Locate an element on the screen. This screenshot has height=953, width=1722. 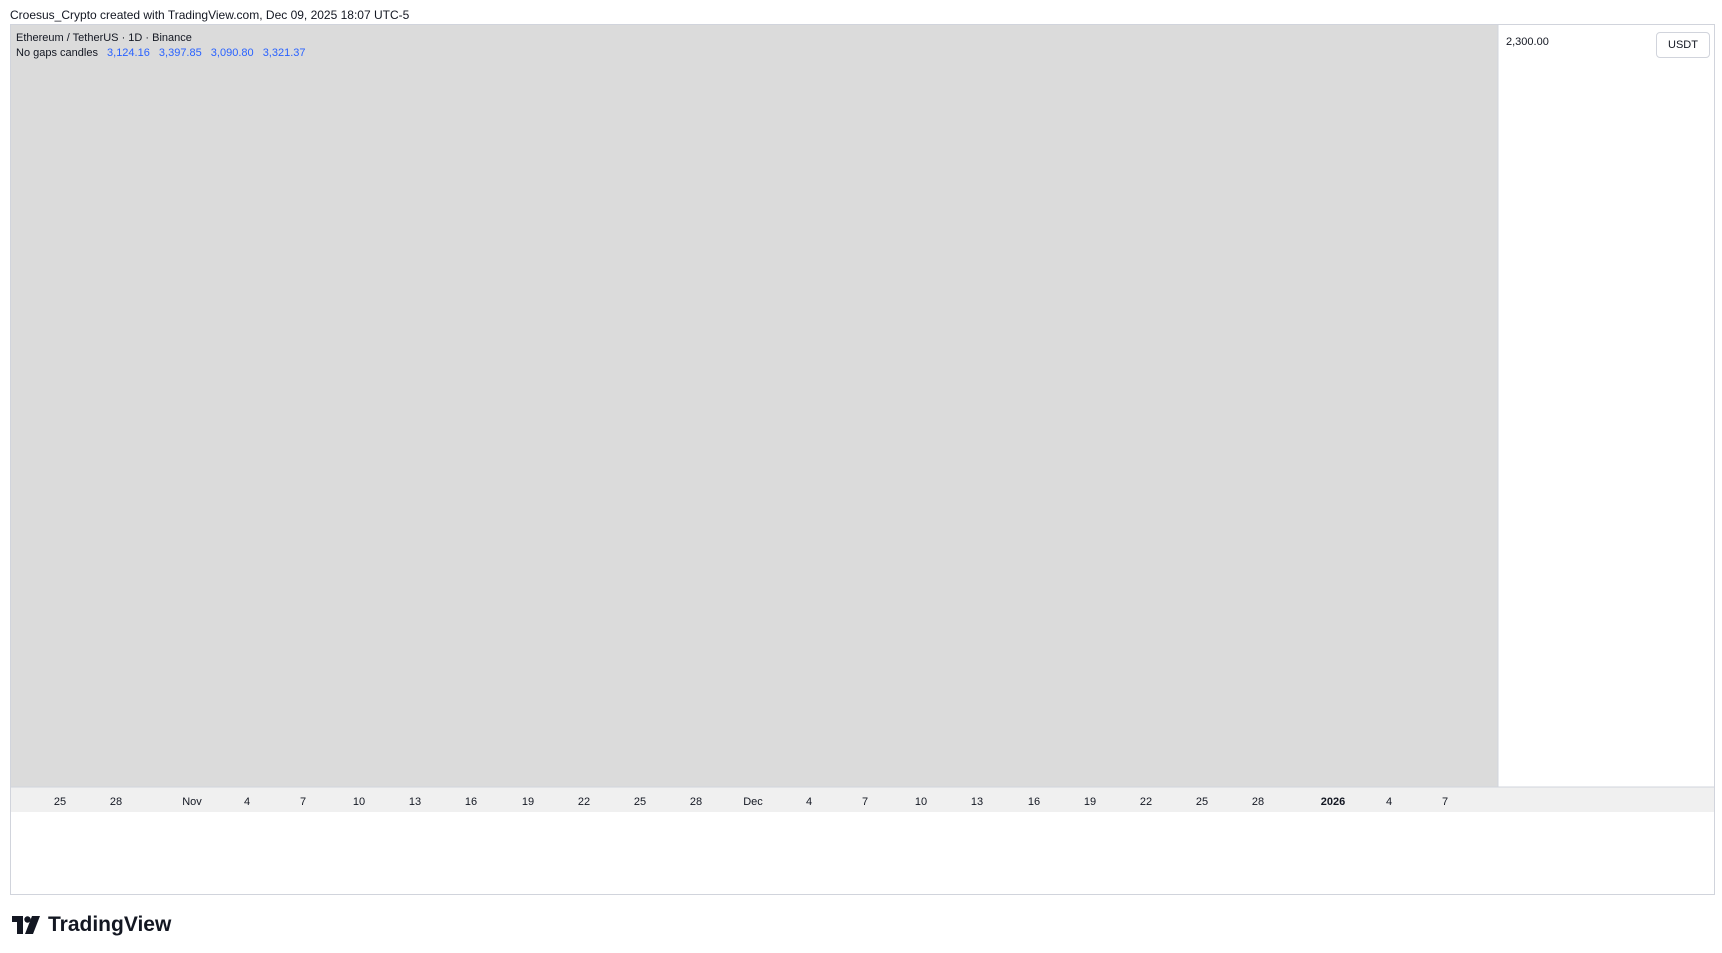
time-tick-label: 2026 is located at coordinates (1333, 802).